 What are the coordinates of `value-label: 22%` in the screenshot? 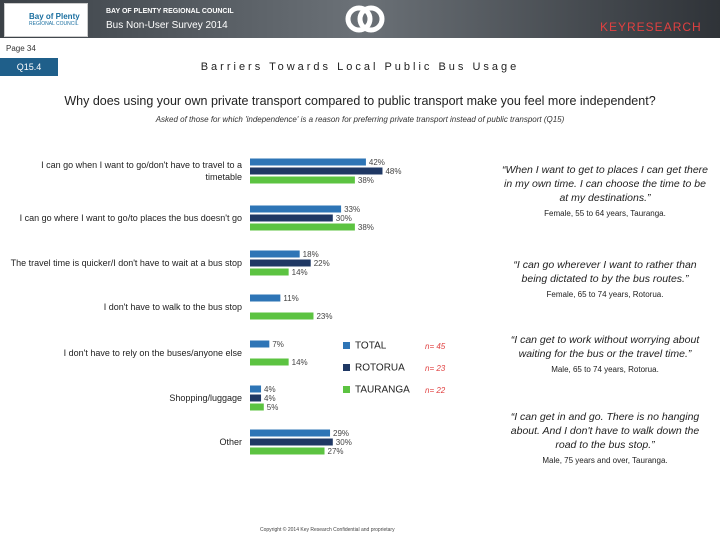 It's located at (322, 263).